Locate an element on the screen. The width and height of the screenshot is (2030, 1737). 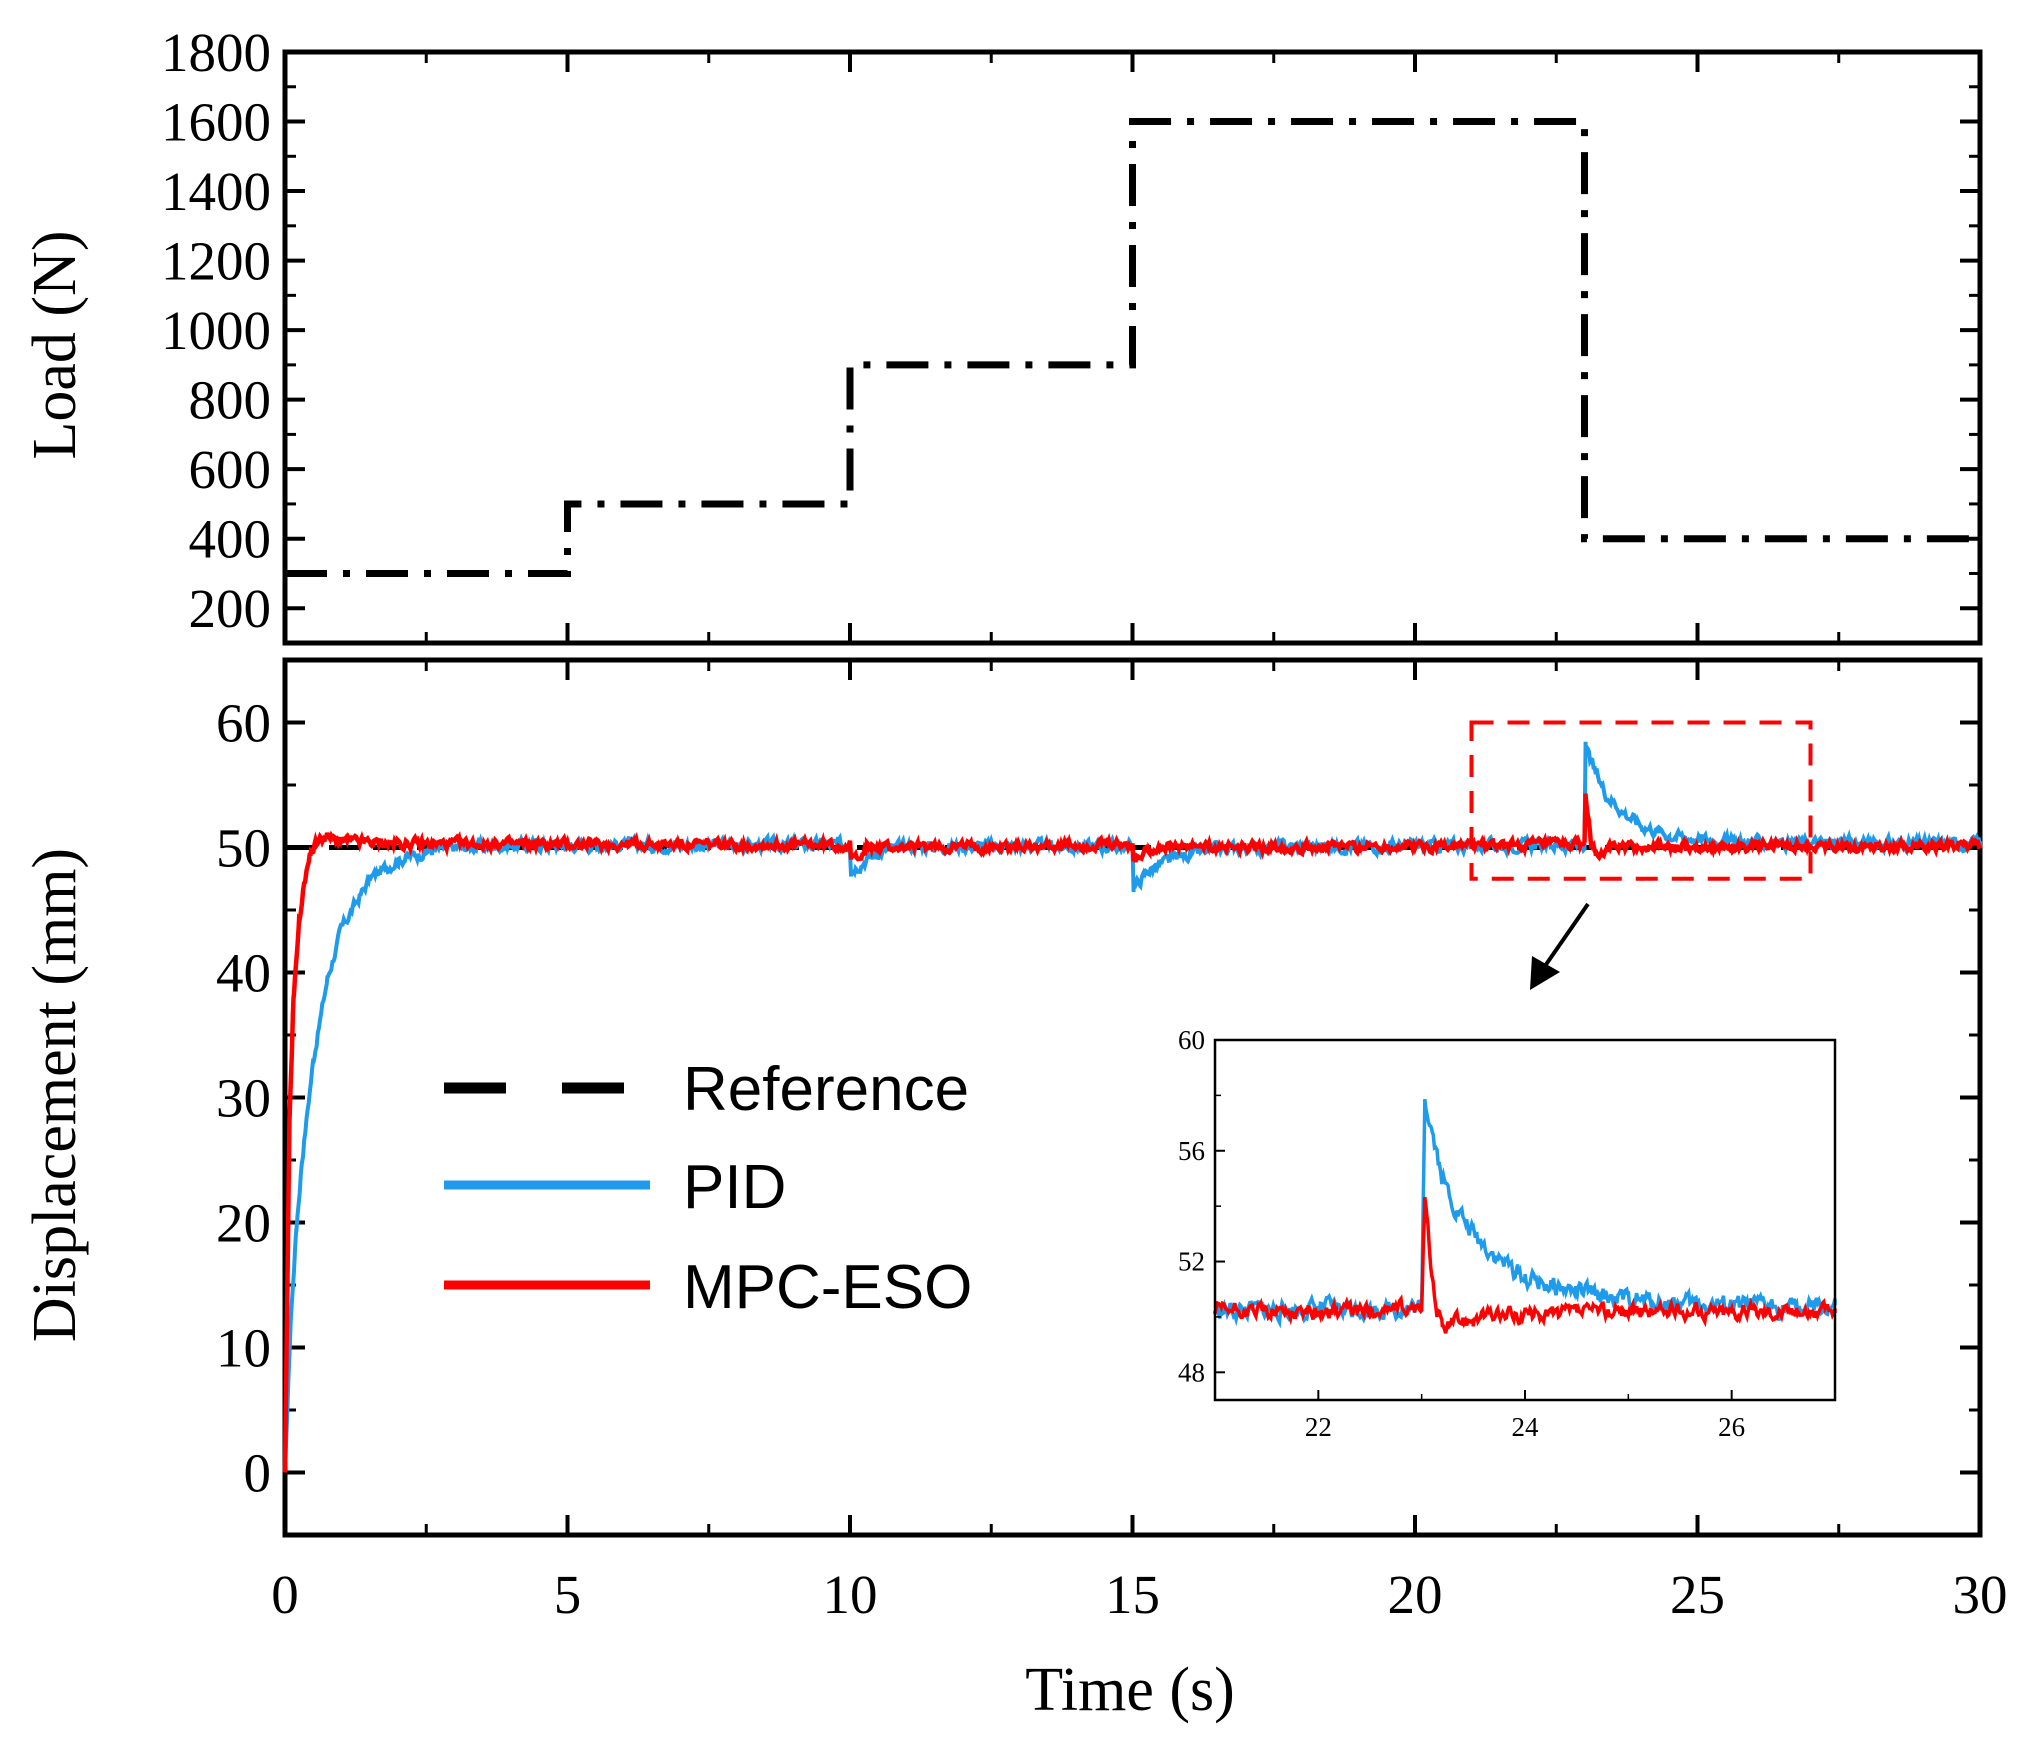
x-tick-label: 10 is located at coordinates (850, 1594).